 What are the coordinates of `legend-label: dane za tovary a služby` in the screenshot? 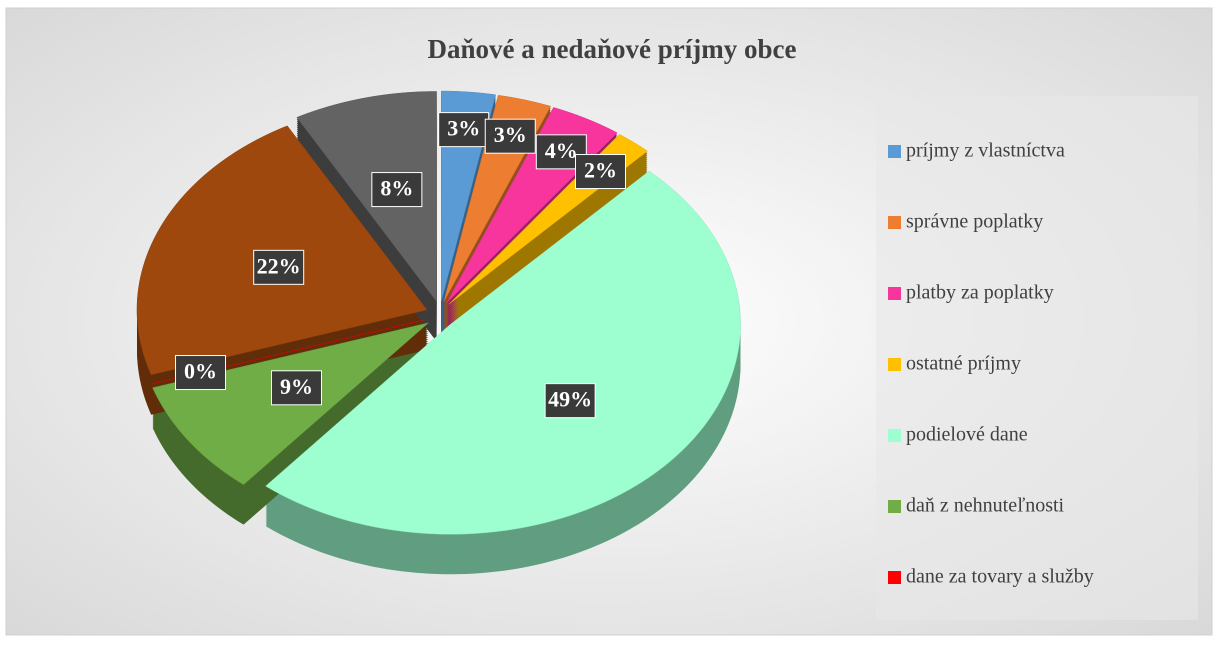 It's located at (1000, 577).